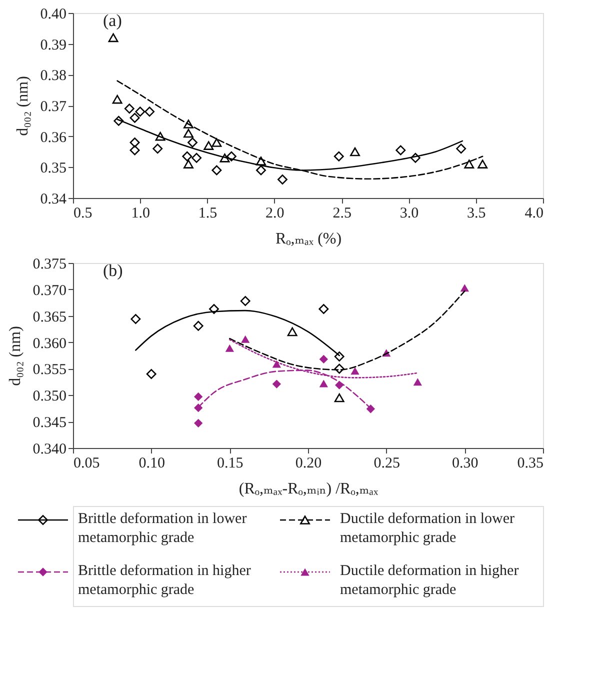  I want to click on chart-title: (a), so click(112, 20).